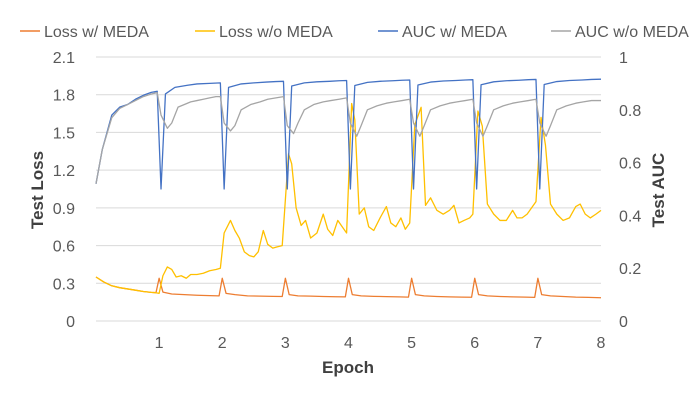  Describe the element at coordinates (64, 209) in the screenshot. I see `y-left-tick-label: 0.9` at that location.